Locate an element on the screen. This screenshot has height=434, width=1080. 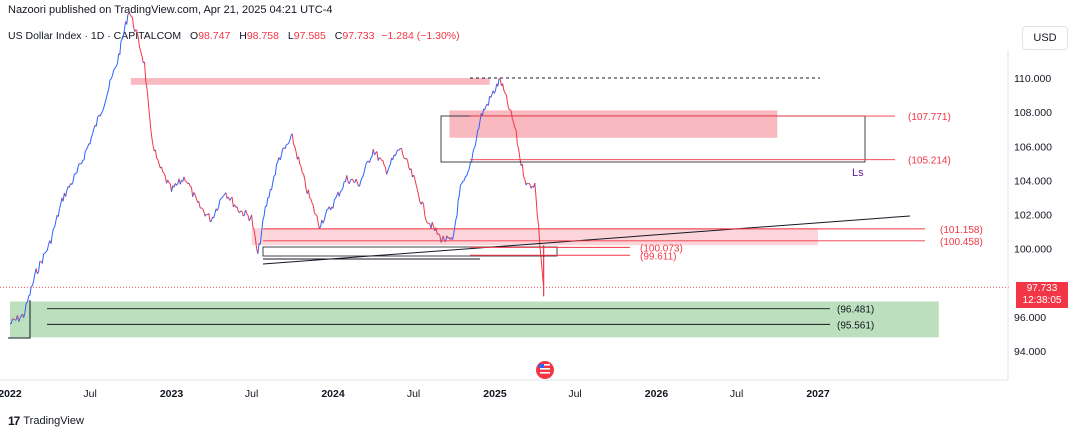
level-label: (95.561) is located at coordinates (855, 325).